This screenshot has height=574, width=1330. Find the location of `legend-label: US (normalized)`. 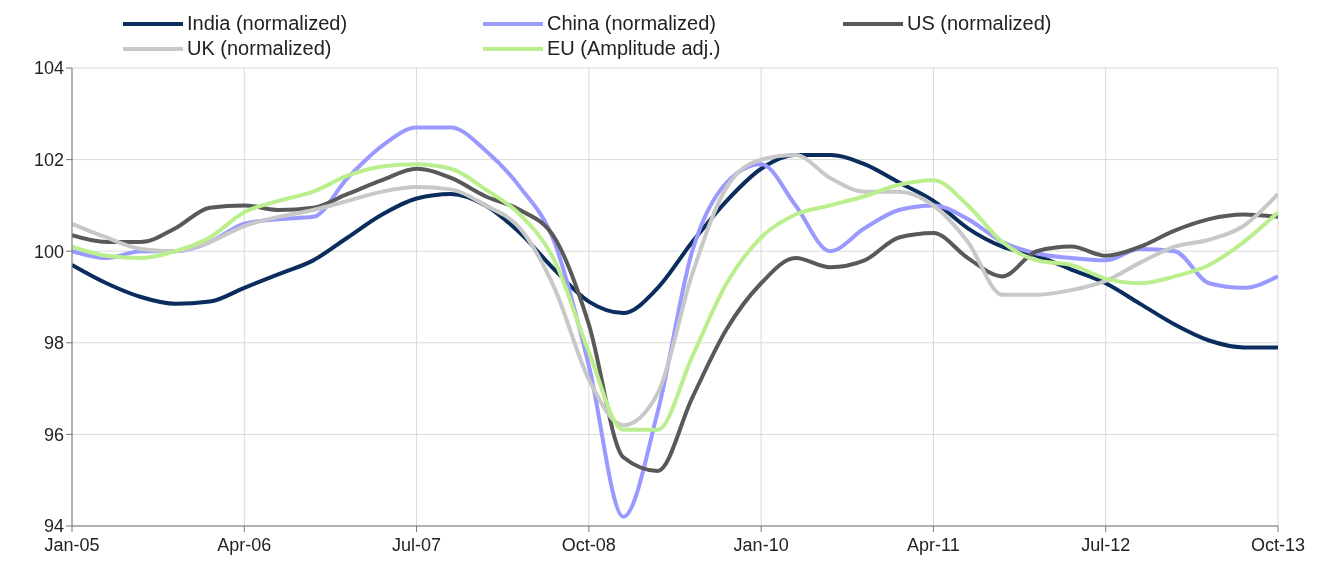

legend-label: US (normalized) is located at coordinates (979, 23).